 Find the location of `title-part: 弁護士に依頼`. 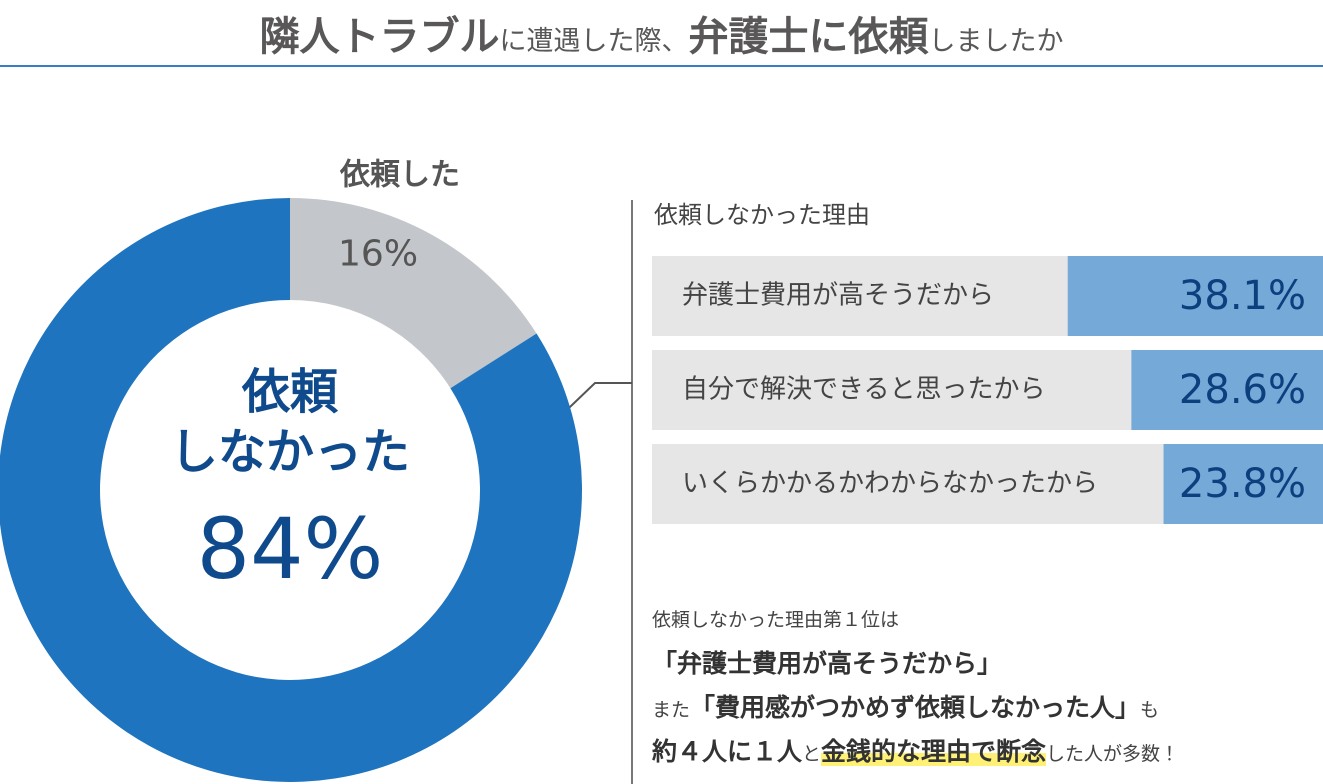

title-part: 弁護士に依頼 is located at coordinates (808, 37).